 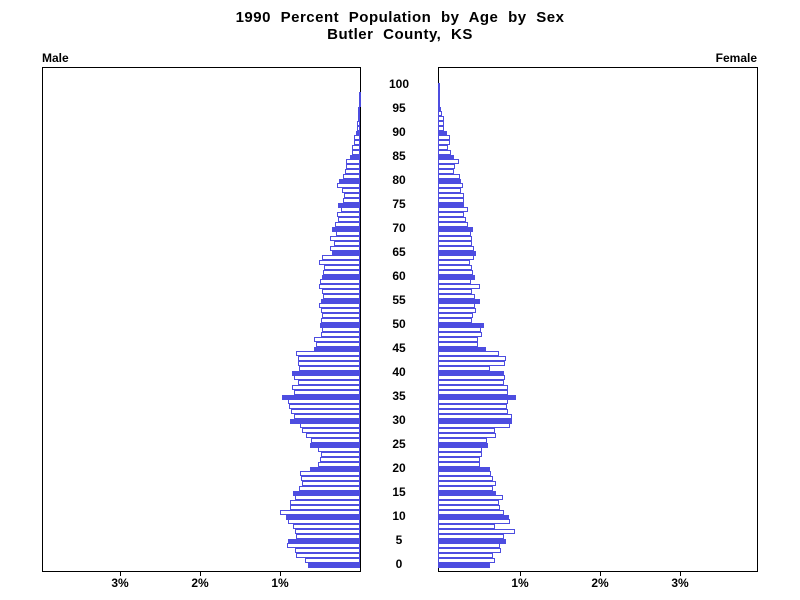 What do you see at coordinates (399, 132) in the screenshot?
I see `age-axis-label-90: 90` at bounding box center [399, 132].